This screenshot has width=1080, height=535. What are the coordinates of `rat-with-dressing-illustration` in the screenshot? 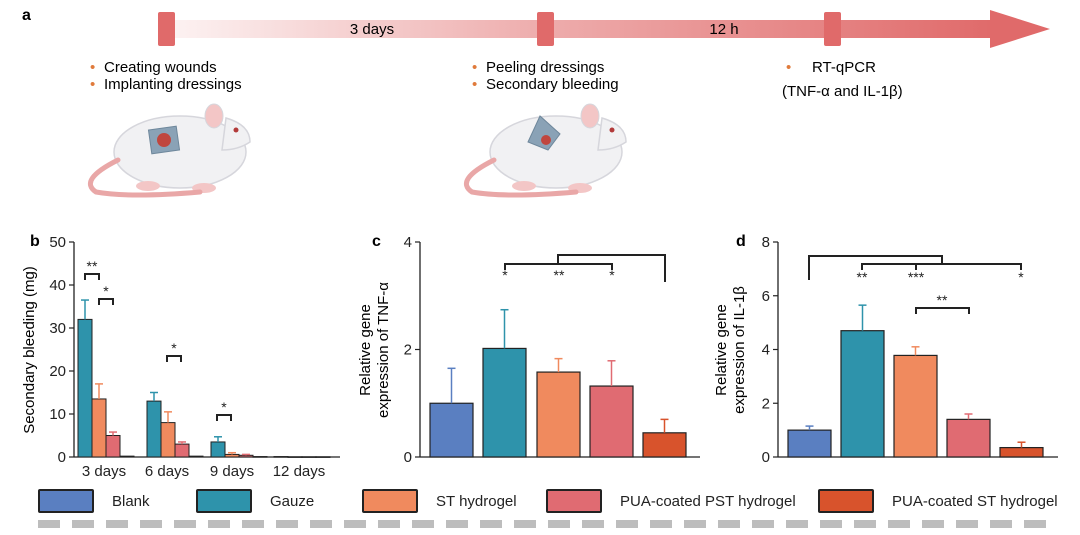 It's located at (169, 150).